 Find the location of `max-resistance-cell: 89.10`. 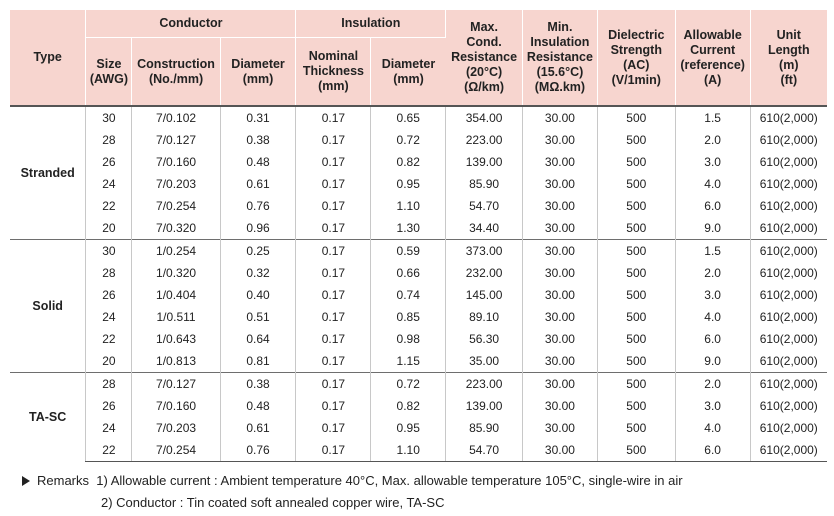

max-resistance-cell: 89.10 is located at coordinates (484, 317).